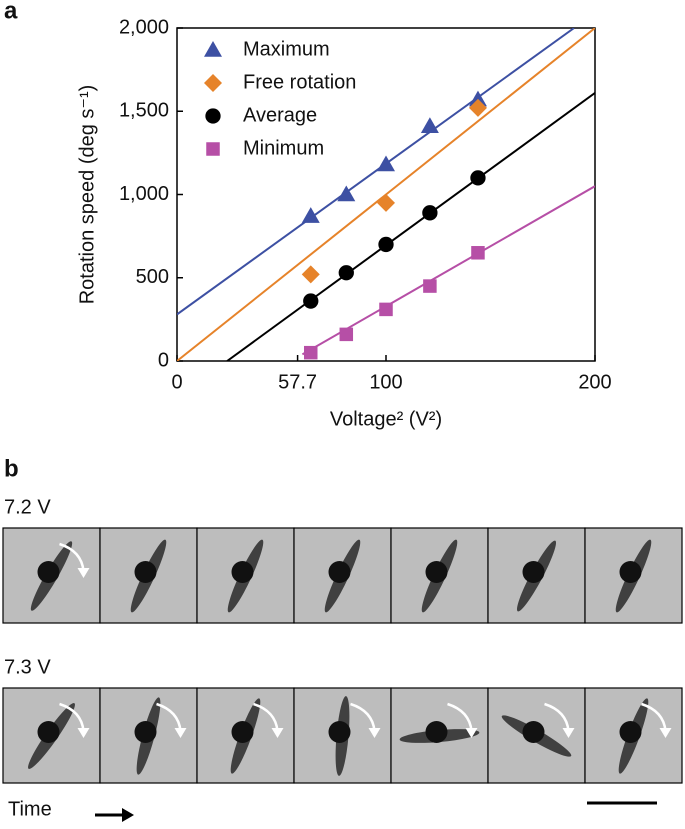 The image size is (685, 829). What do you see at coordinates (299, 82) in the screenshot?
I see `legend-label: Free rotation` at bounding box center [299, 82].